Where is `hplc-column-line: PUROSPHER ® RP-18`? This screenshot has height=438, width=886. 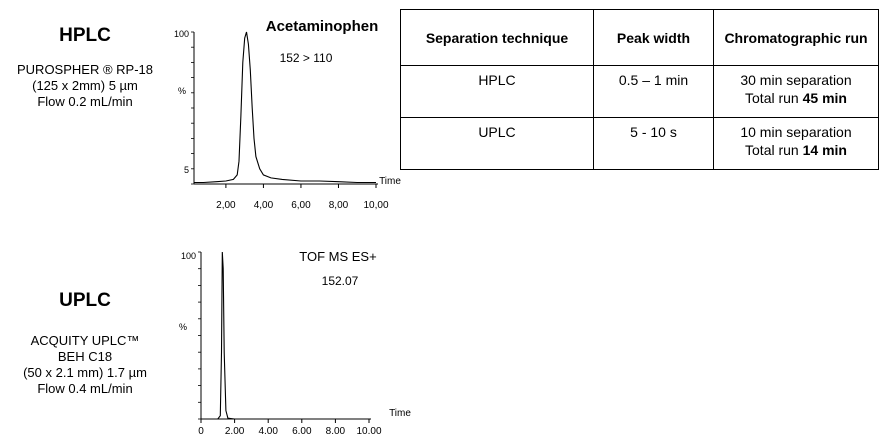
hplc-column-line: PUROSPHER ® RP-18 is located at coordinates (85, 69).